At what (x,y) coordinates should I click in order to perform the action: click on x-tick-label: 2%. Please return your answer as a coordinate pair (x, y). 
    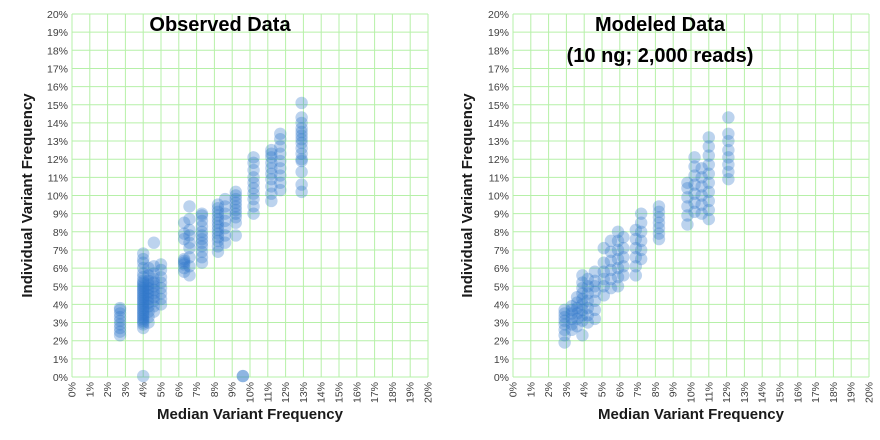
    Looking at the image, I should click on (108, 389).